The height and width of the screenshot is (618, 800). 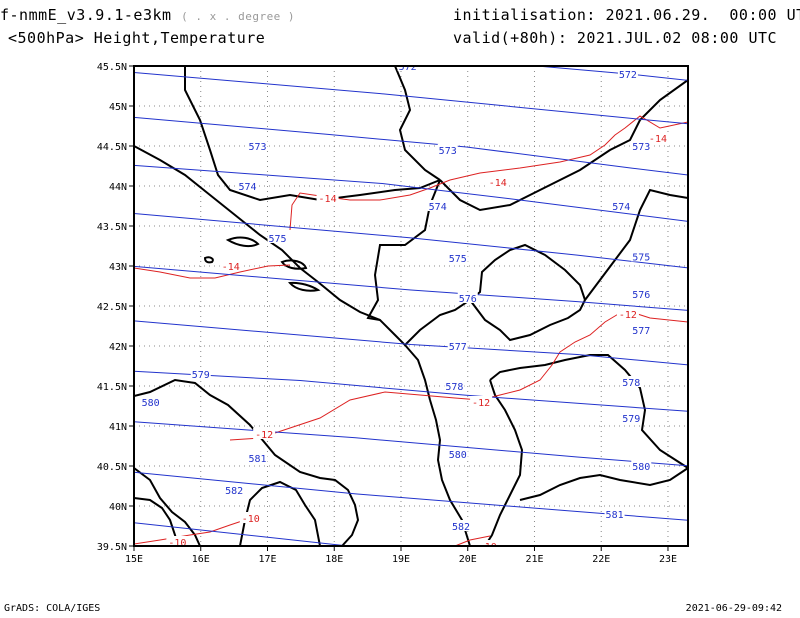 I want to click on bosnia-serbia-border, so click(x=403, y=250).